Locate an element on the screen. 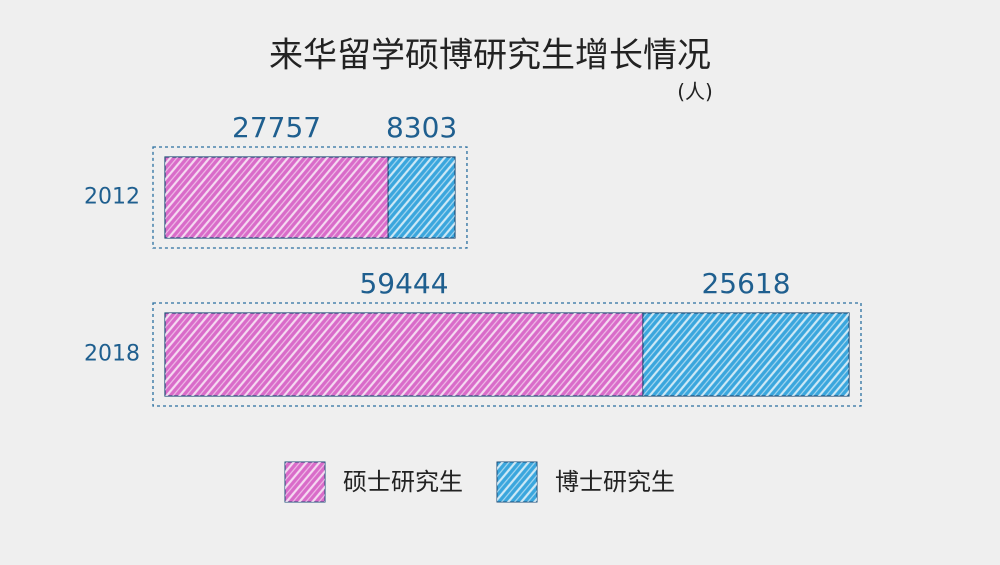 The width and height of the screenshot is (1000, 565). legend-label: 博士研究生 is located at coordinates (615, 482).